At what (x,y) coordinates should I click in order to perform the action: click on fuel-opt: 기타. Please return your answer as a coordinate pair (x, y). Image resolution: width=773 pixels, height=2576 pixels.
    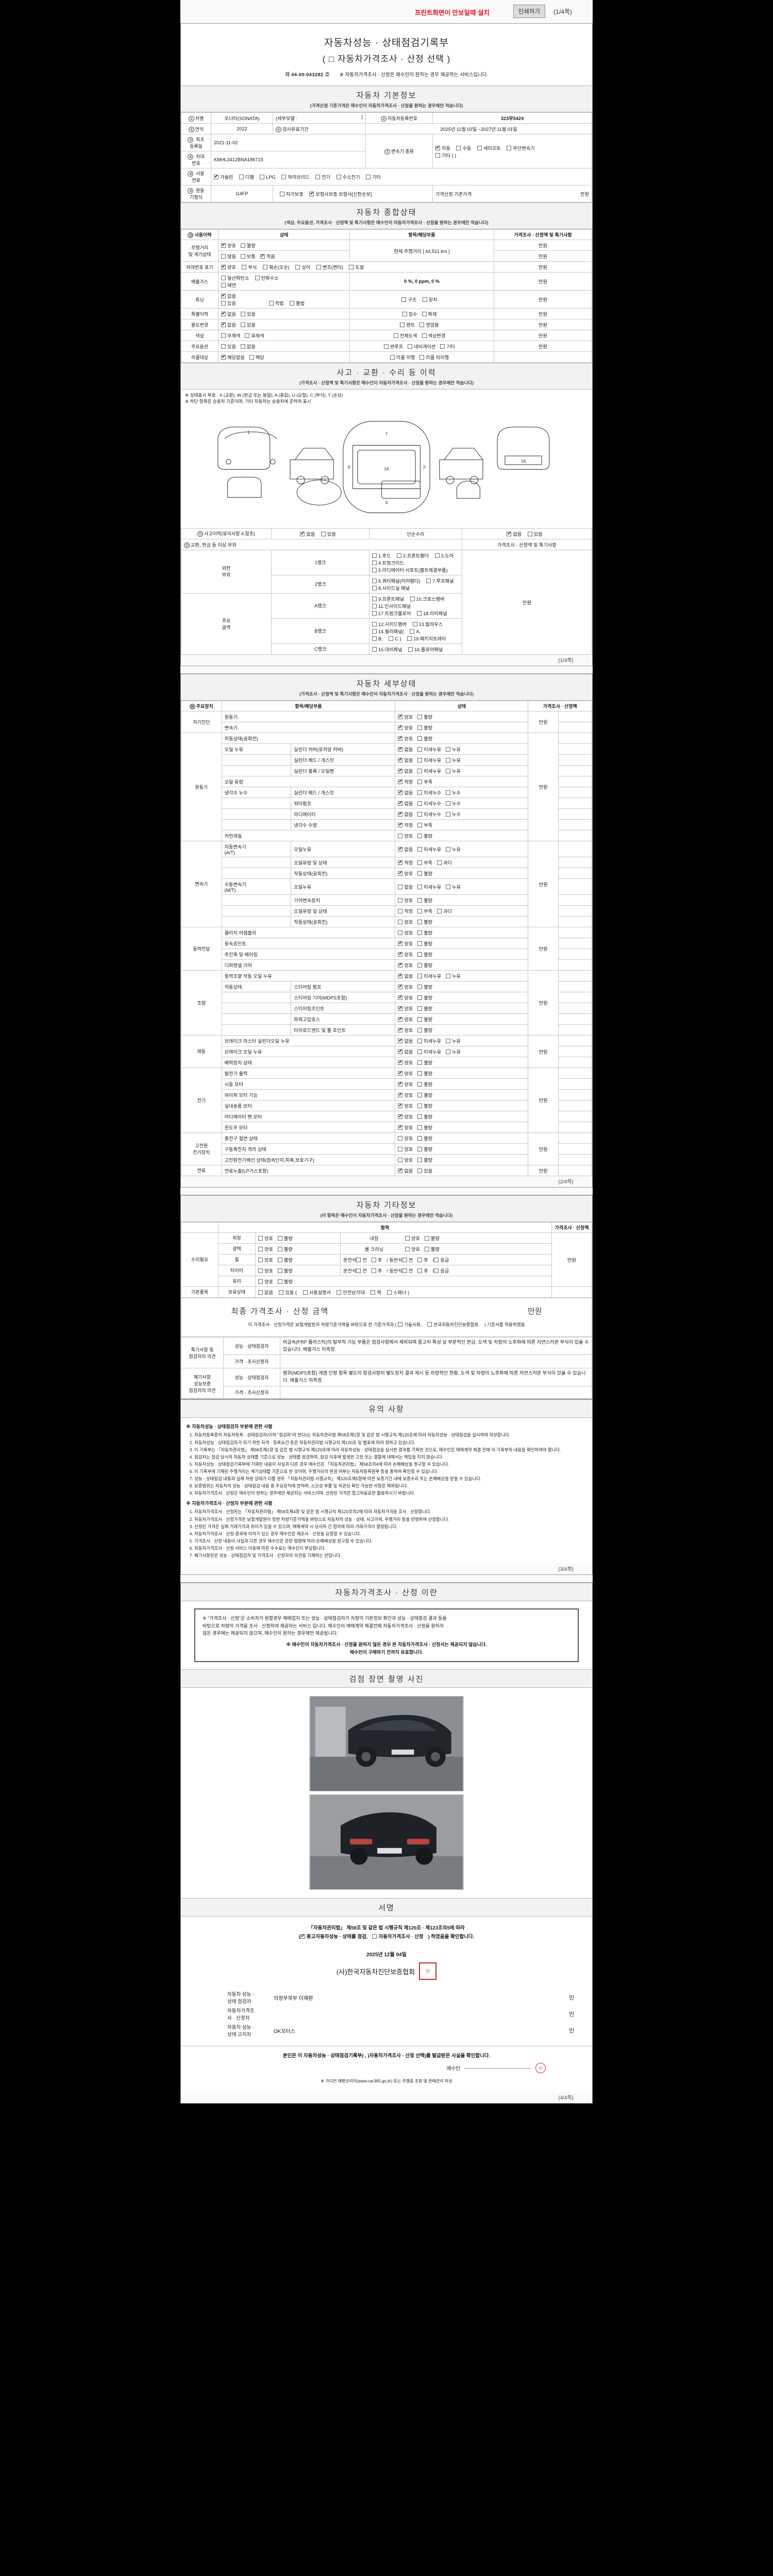
    Looking at the image, I should click on (373, 176).